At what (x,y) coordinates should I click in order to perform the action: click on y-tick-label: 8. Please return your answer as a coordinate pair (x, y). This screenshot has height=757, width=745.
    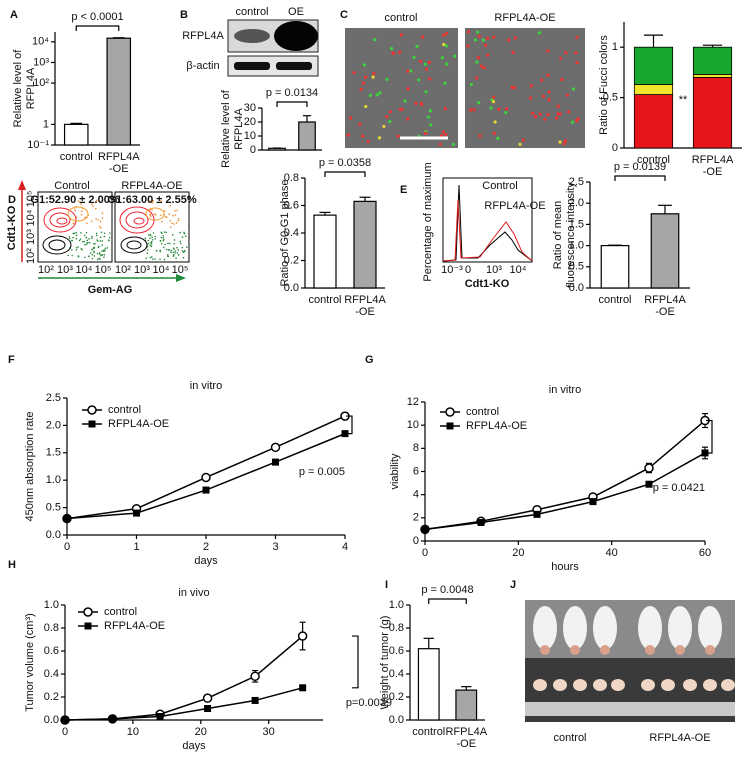
    Looking at the image, I should click on (416, 448).